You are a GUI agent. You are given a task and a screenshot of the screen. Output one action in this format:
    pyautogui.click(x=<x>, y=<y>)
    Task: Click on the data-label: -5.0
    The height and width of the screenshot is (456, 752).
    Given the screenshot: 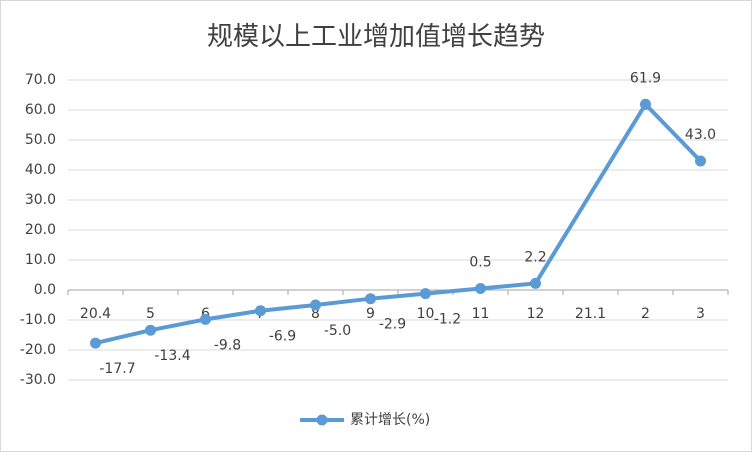 What is the action you would take?
    pyautogui.click(x=337, y=331)
    